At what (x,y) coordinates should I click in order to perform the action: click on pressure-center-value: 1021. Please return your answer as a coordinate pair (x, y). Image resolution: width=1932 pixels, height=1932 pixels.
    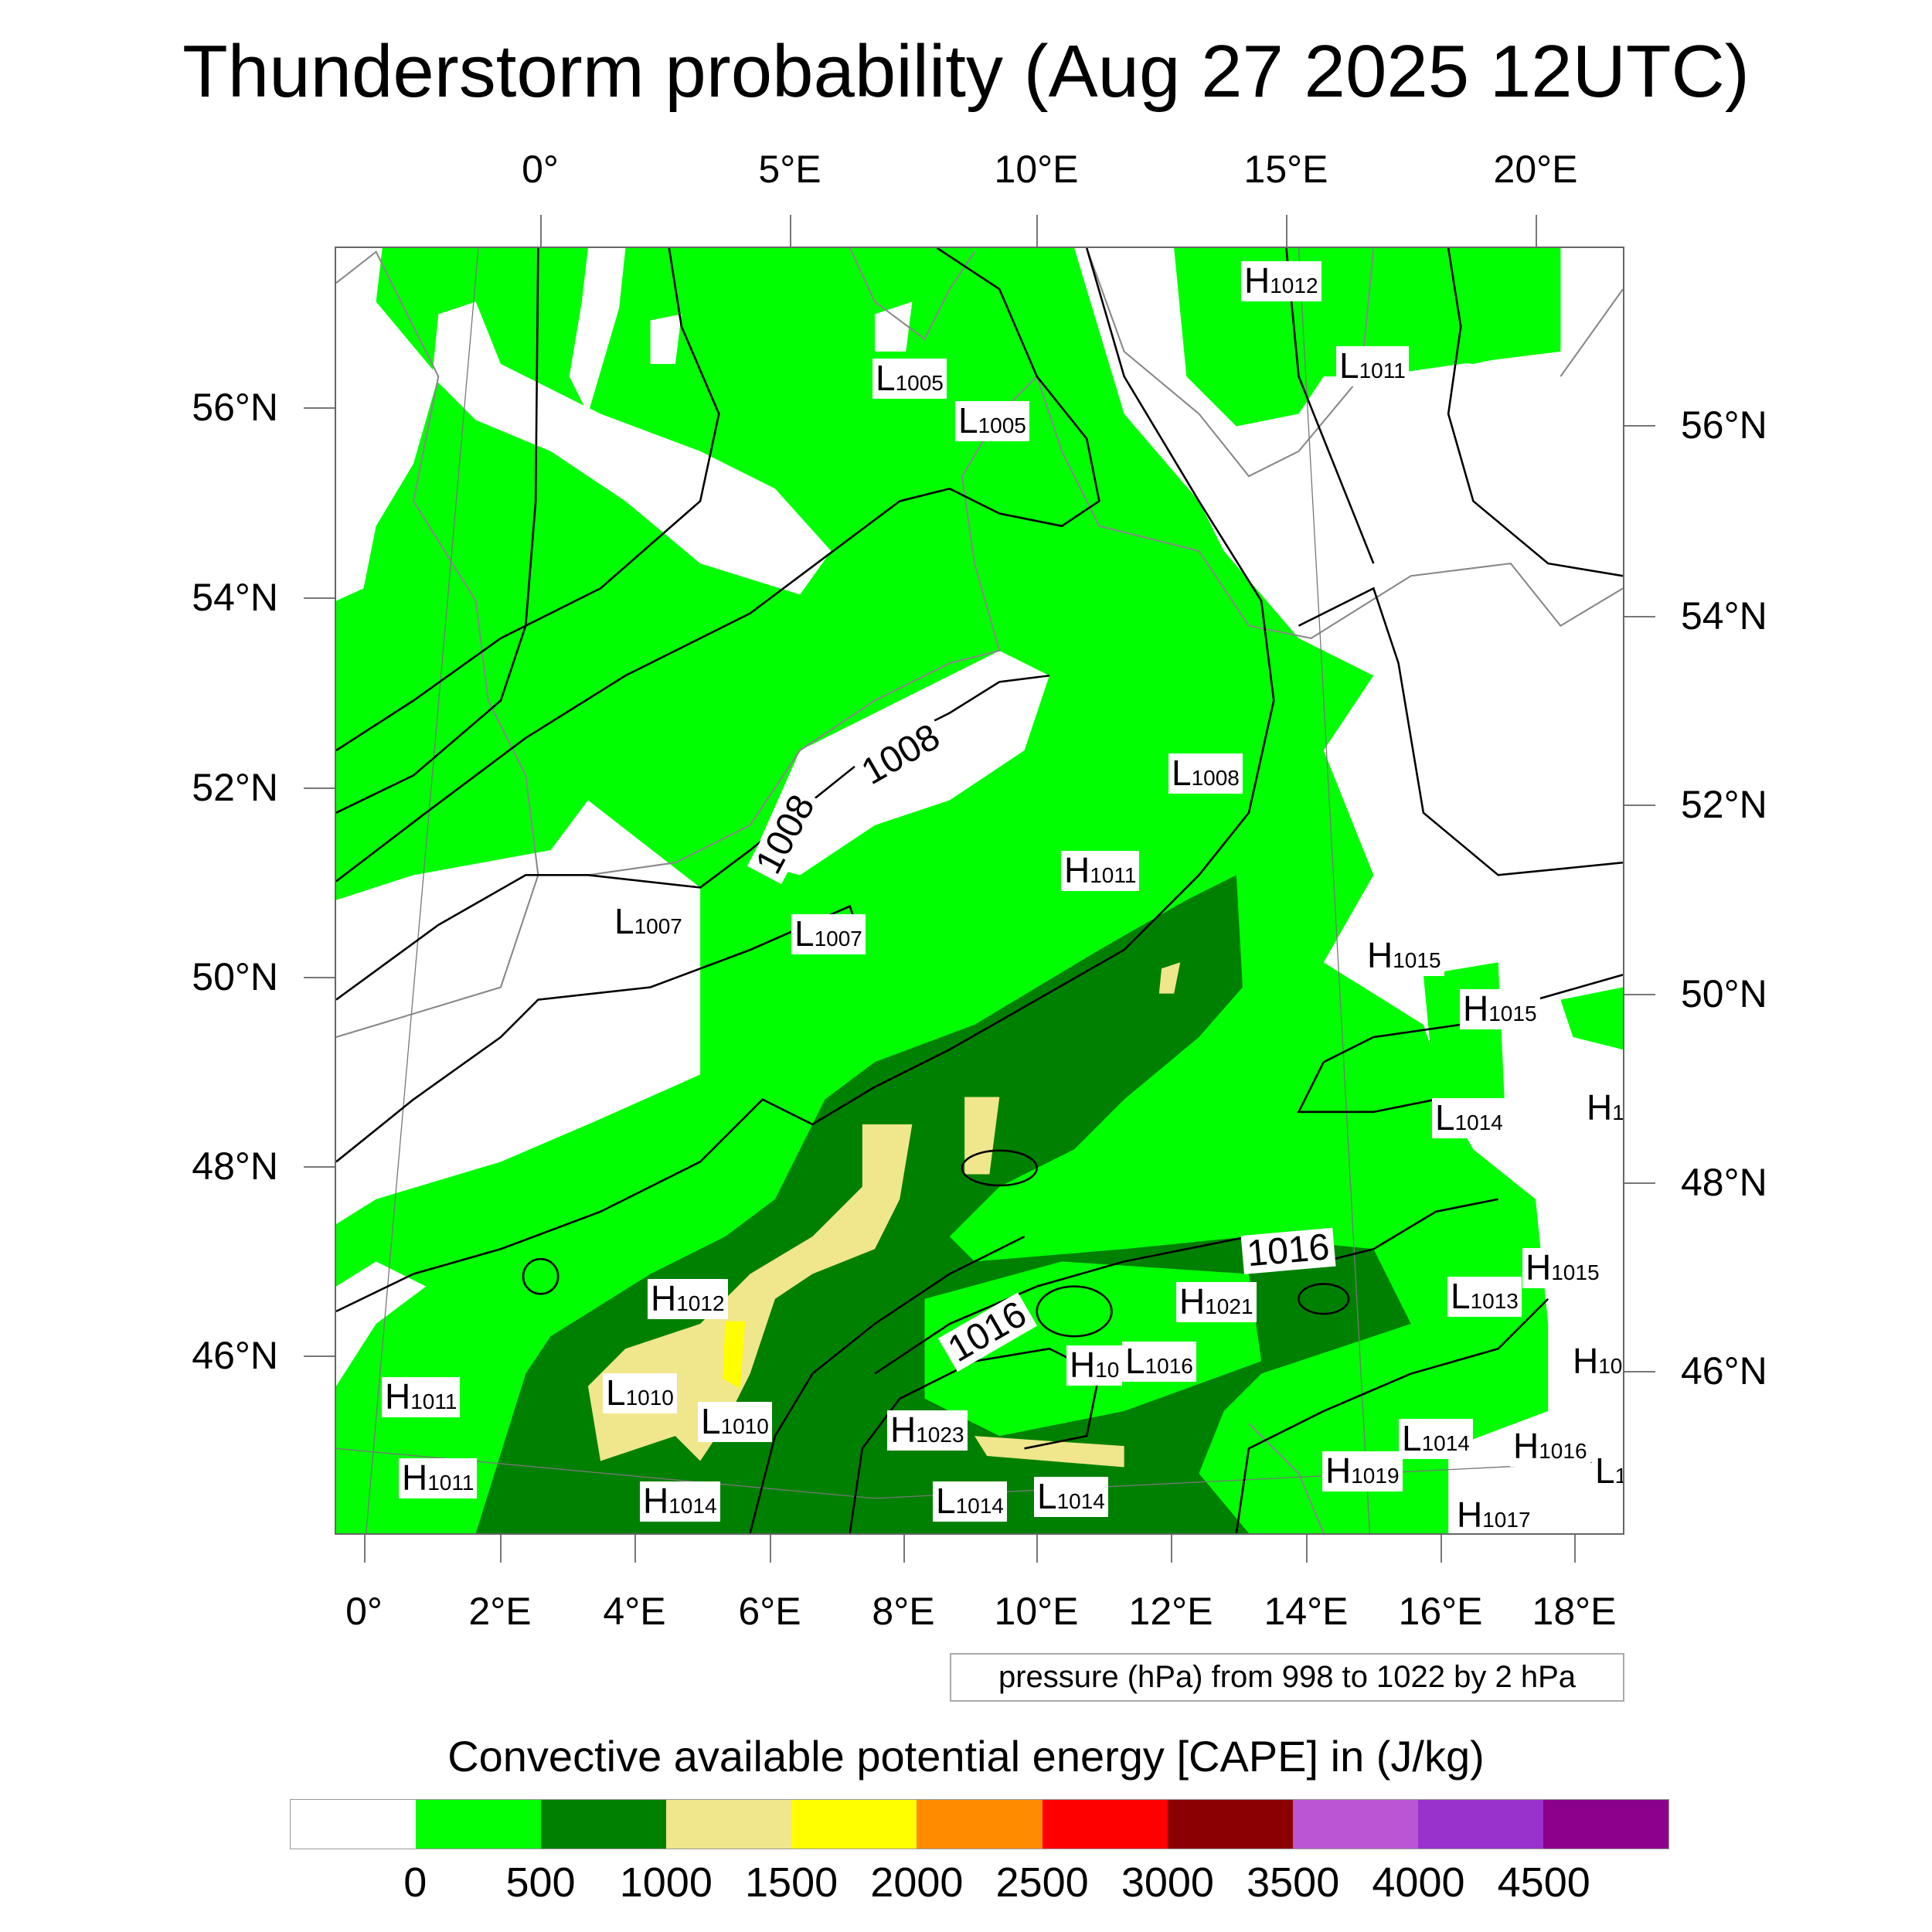
    Looking at the image, I should click on (1229, 1306).